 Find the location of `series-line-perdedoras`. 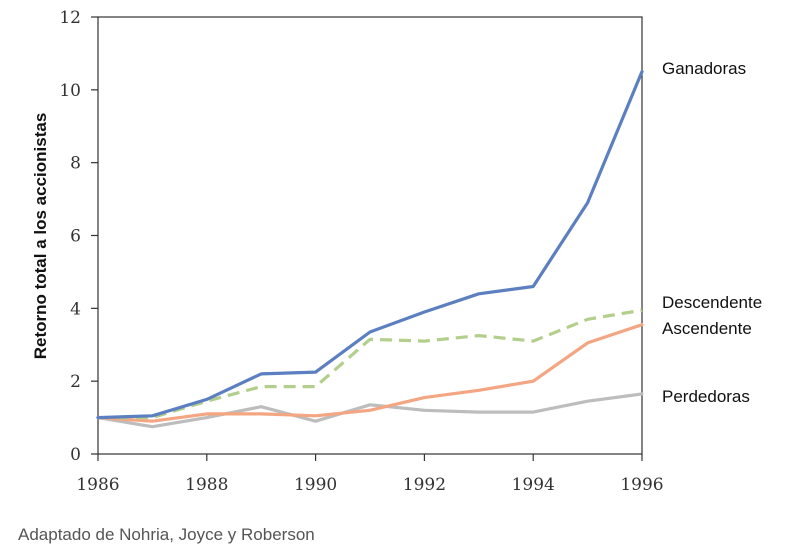

series-line-perdedoras is located at coordinates (370, 410).